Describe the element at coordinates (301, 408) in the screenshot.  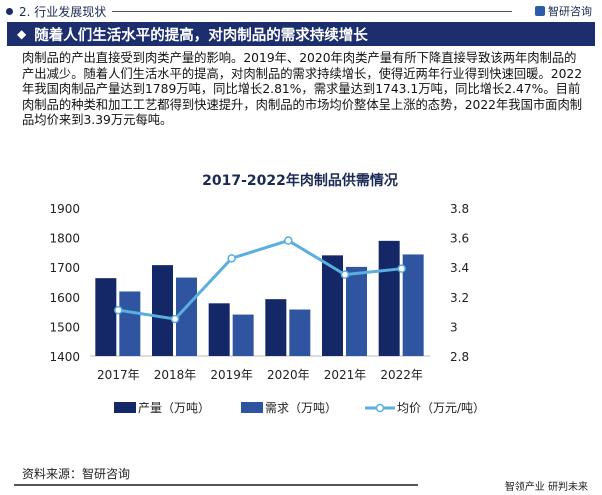
I see `legend-label: 需求（万吨）` at that location.